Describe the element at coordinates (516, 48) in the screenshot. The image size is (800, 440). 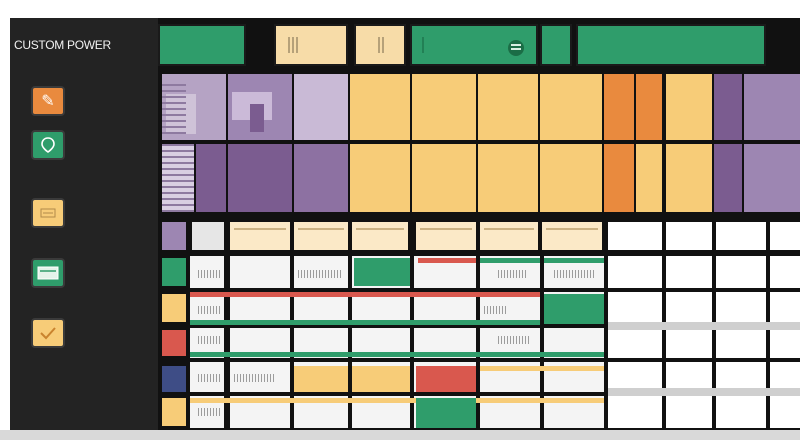
I see `menu-icon` at that location.